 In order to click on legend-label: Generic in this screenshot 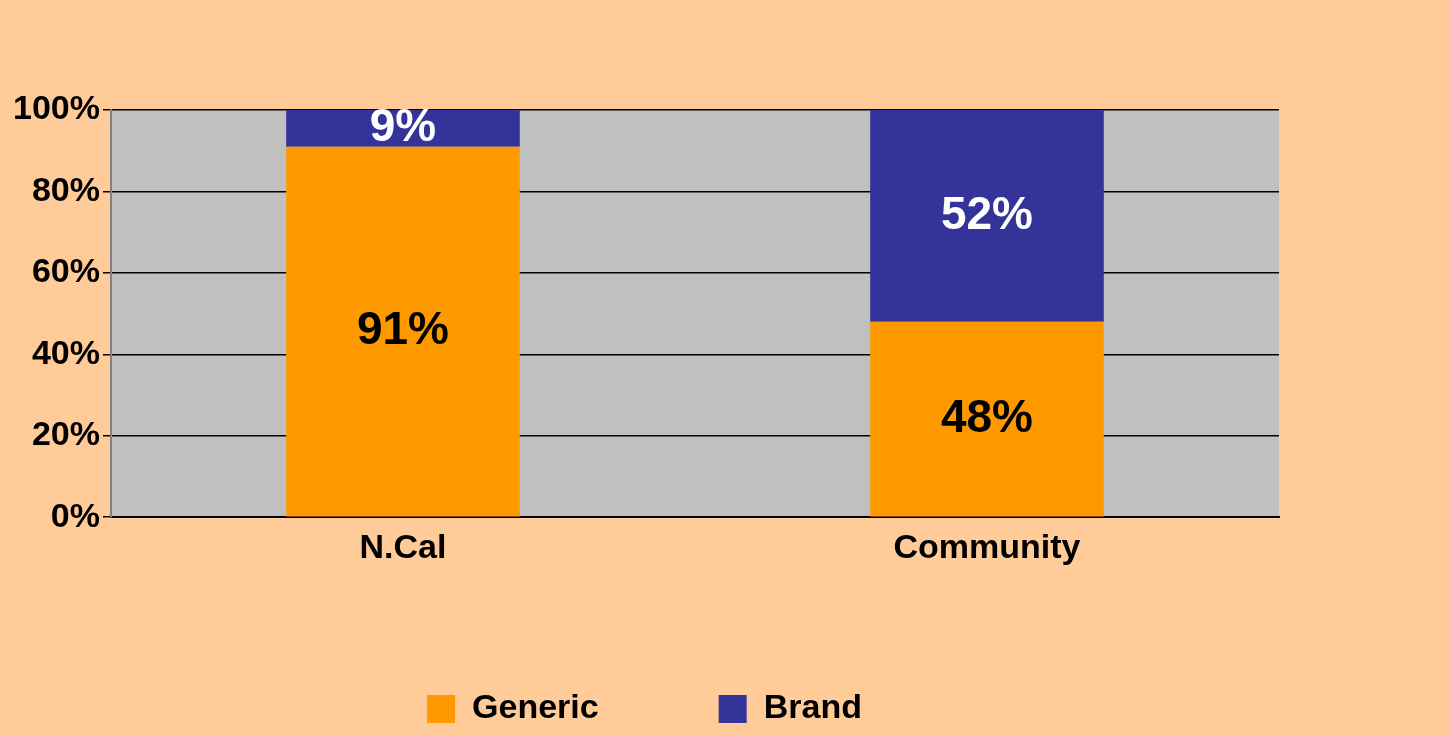, I will do `click(535, 706)`.